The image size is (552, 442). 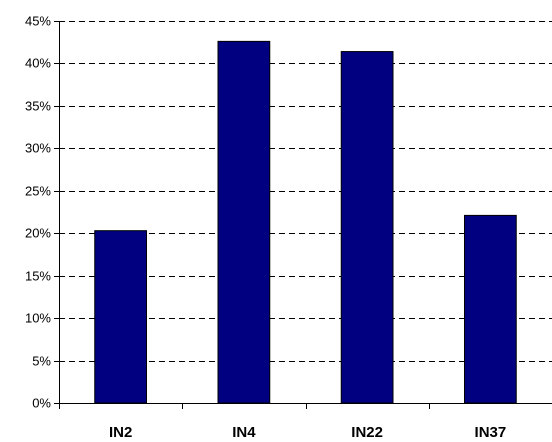 What do you see at coordinates (38, 191) in the screenshot?
I see `y-tick-label: 25%` at bounding box center [38, 191].